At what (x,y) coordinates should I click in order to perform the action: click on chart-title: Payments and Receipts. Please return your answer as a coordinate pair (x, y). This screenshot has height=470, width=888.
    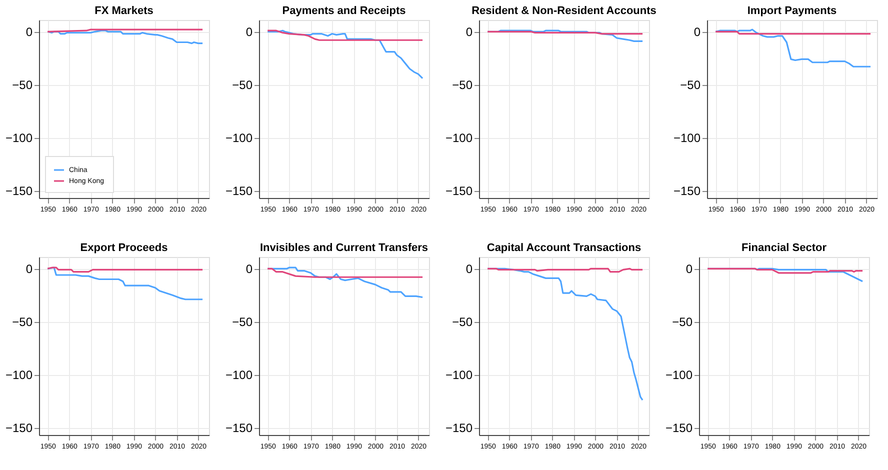
    Looking at the image, I should click on (344, 11).